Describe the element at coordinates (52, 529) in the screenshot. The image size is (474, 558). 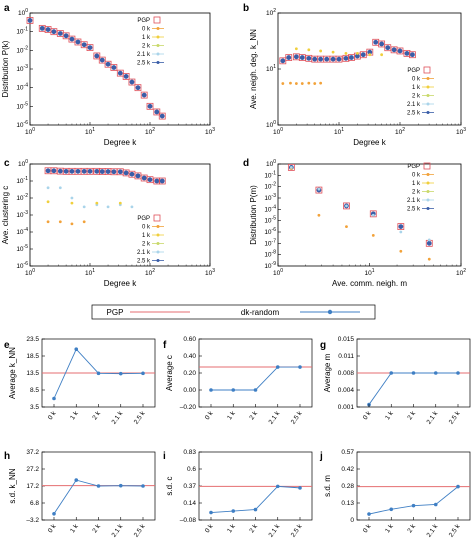
I see `panel-h-xtick-label: 0 k` at that location.